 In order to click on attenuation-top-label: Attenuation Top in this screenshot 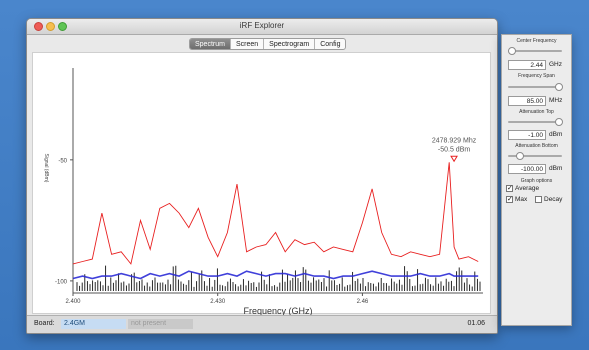, I will do `click(536, 112)`.